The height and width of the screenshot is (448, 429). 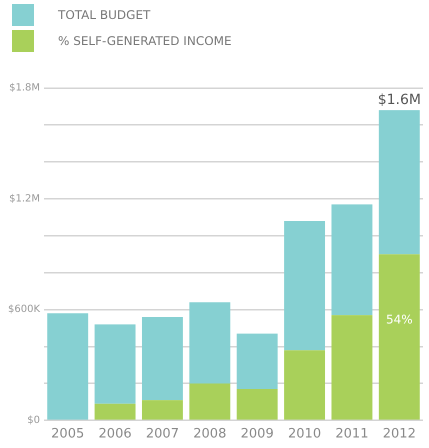 What do you see at coordinates (104, 15) in the screenshot?
I see `legend-label: TOTAL BUDGET` at bounding box center [104, 15].